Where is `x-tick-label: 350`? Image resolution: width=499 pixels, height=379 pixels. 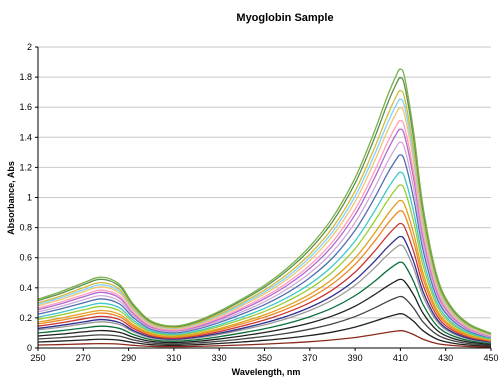
x-tick-label: 350 is located at coordinates (264, 358).